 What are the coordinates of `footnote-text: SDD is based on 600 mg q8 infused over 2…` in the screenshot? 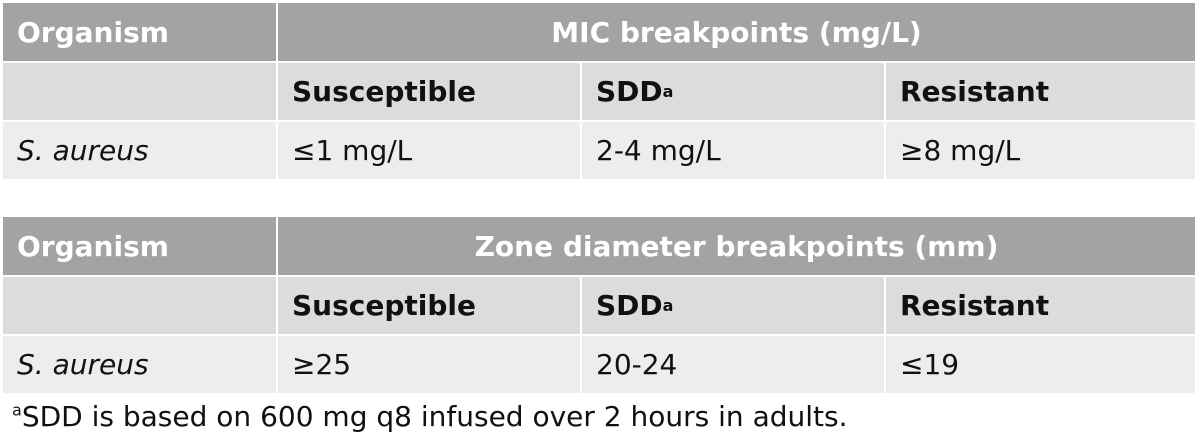 It's located at (434, 416).